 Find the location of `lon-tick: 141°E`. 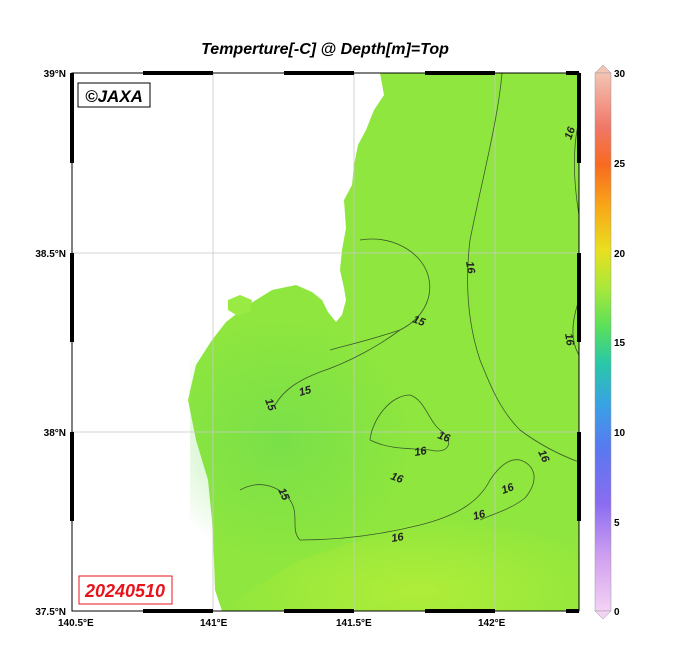

lon-tick: 141°E is located at coordinates (214, 623).